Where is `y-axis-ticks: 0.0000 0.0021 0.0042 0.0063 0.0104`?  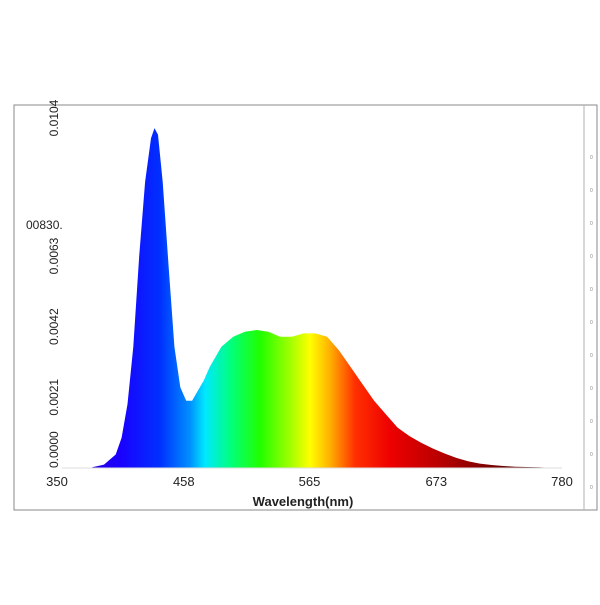 y-axis-ticks: 0.0000 0.0021 0.0042 0.0063 0.0104 is located at coordinates (54, 283).